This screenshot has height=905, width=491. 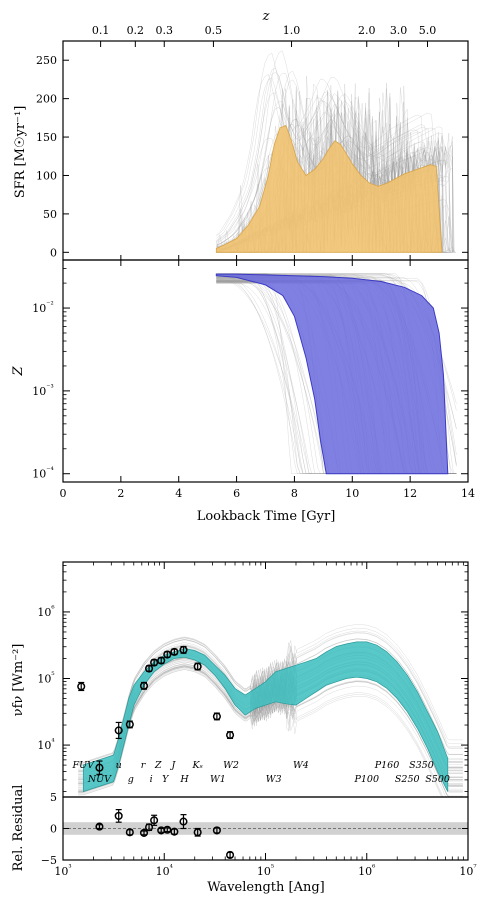 I want to click on metallicity-xtick-label: 12, so click(x=410, y=493).